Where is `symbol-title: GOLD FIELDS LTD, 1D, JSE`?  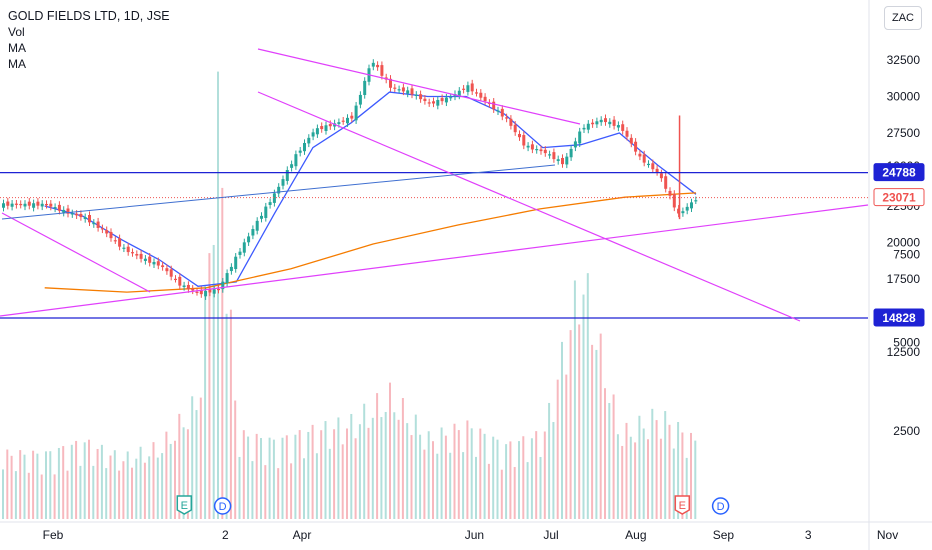
symbol-title: GOLD FIELDS LTD, 1D, JSE is located at coordinates (89, 16).